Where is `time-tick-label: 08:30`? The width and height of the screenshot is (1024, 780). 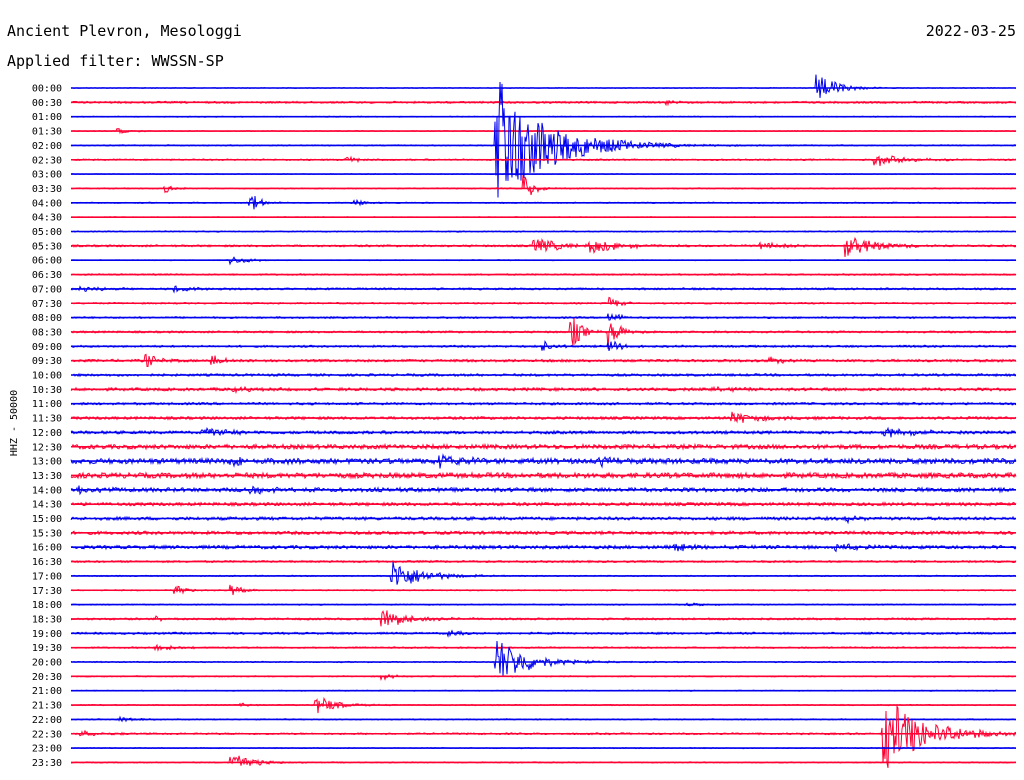 time-tick-label: 08:30 is located at coordinates (47, 332).